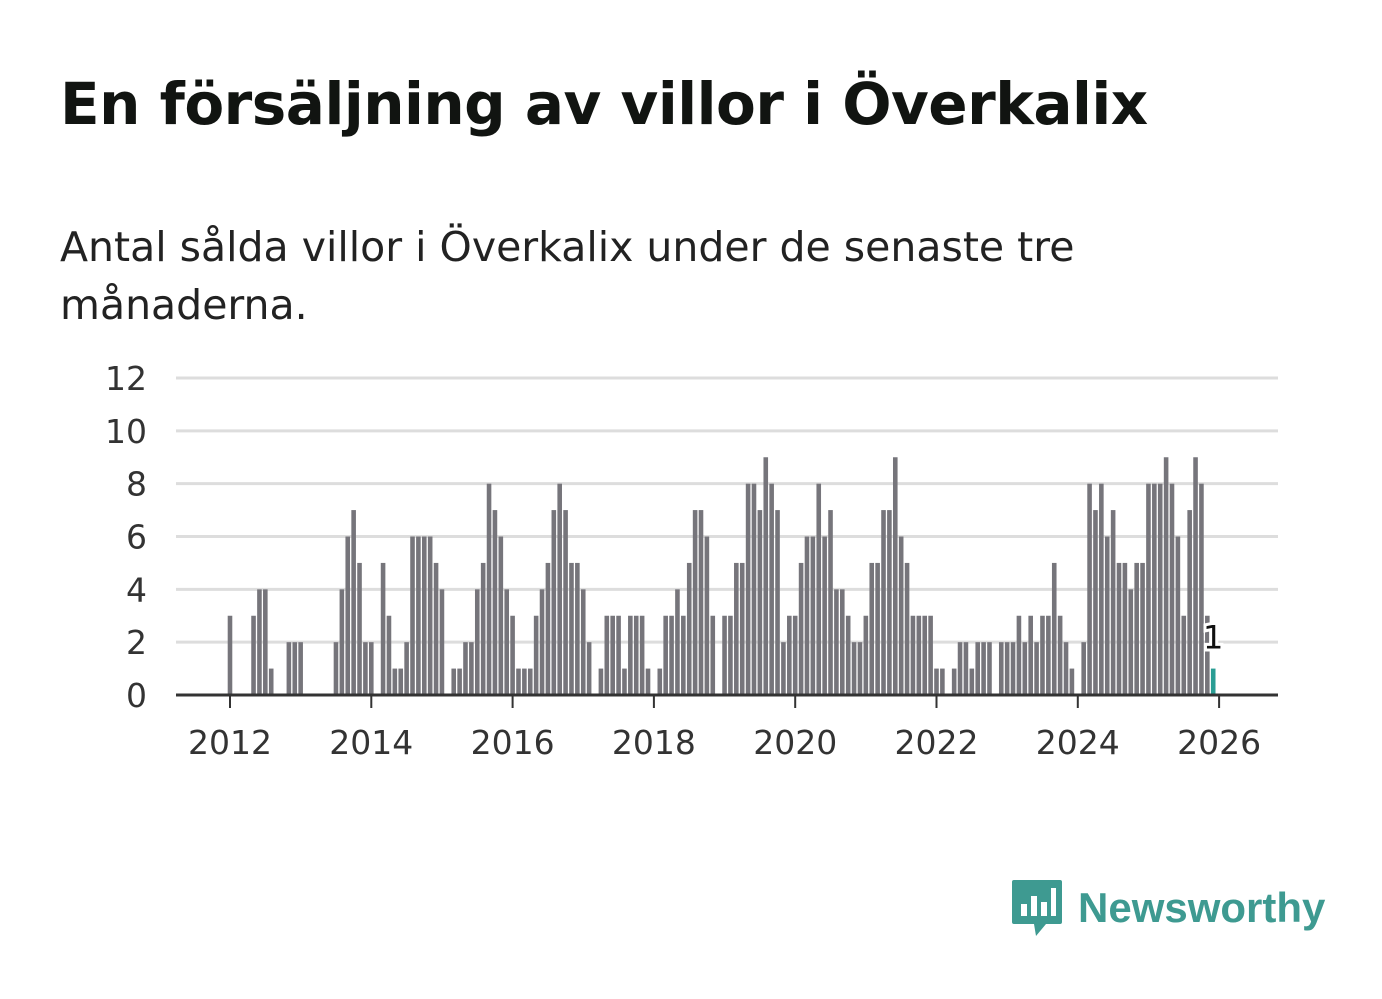  Describe the element at coordinates (126, 431) in the screenshot. I see `y-tick-label: 10` at that location.